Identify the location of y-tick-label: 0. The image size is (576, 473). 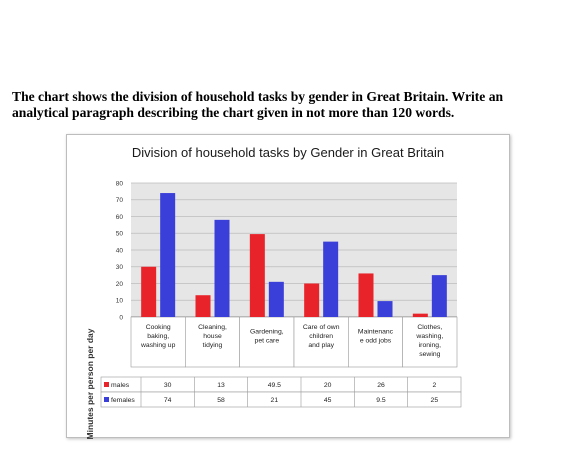
(121, 317).